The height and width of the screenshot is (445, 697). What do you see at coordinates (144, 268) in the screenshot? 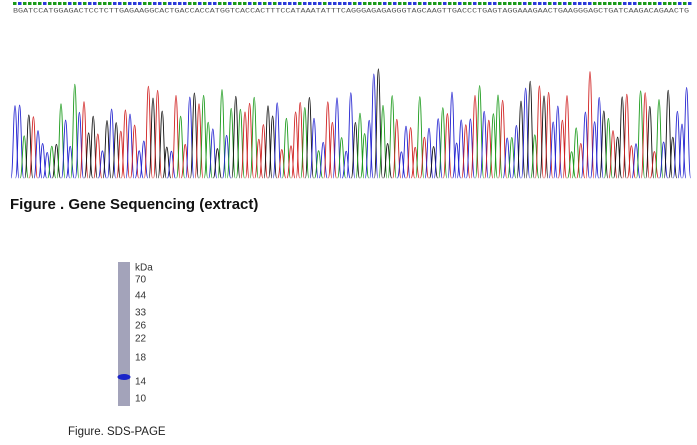
I see `unit-label: kDa` at bounding box center [144, 268].